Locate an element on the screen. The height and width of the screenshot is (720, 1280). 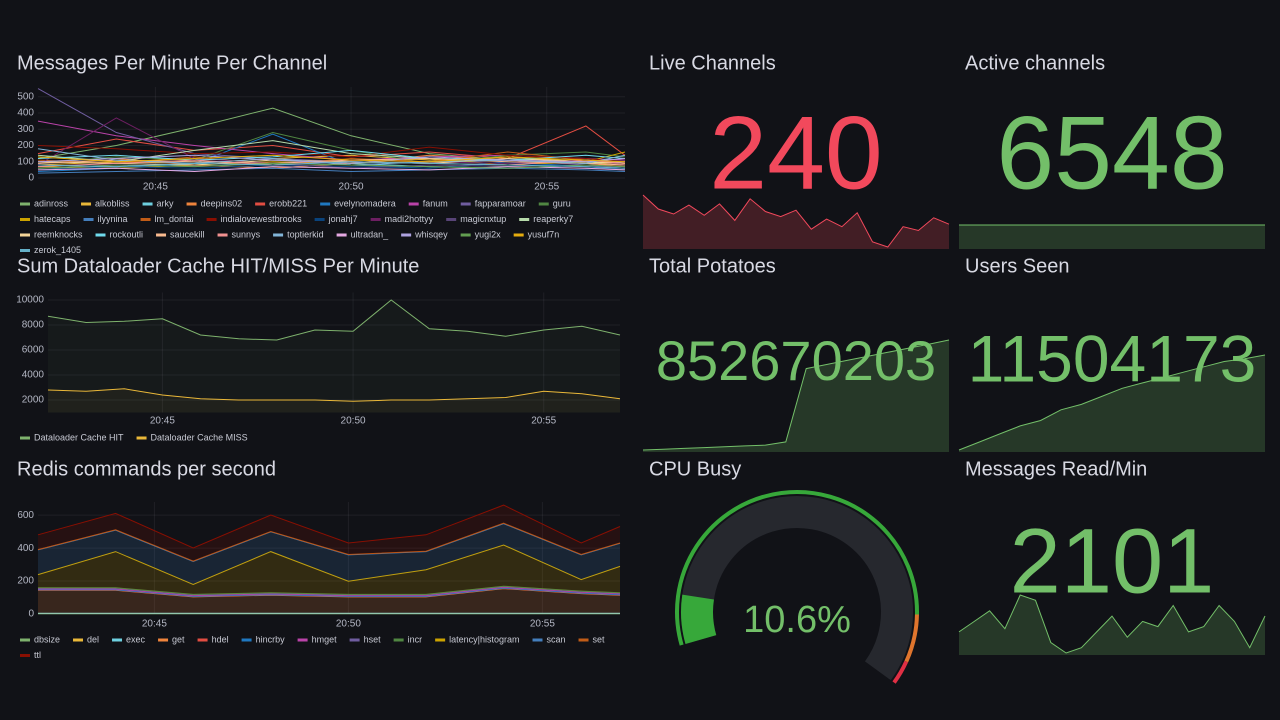
legend-label: rockoutli is located at coordinates (127, 234).